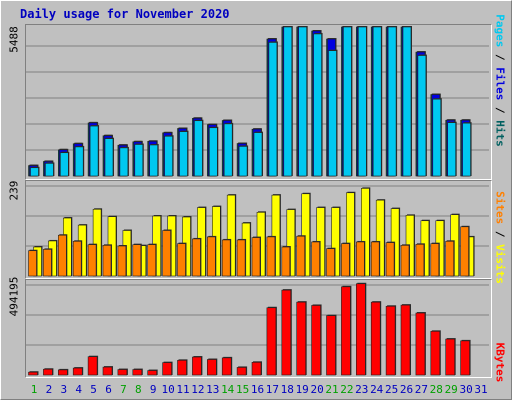 Image resolution: width=512 pixels, height=400 pixels. What do you see at coordinates (391, 389) in the screenshot?
I see `x-tick-label-25: 25` at bounding box center [391, 389].